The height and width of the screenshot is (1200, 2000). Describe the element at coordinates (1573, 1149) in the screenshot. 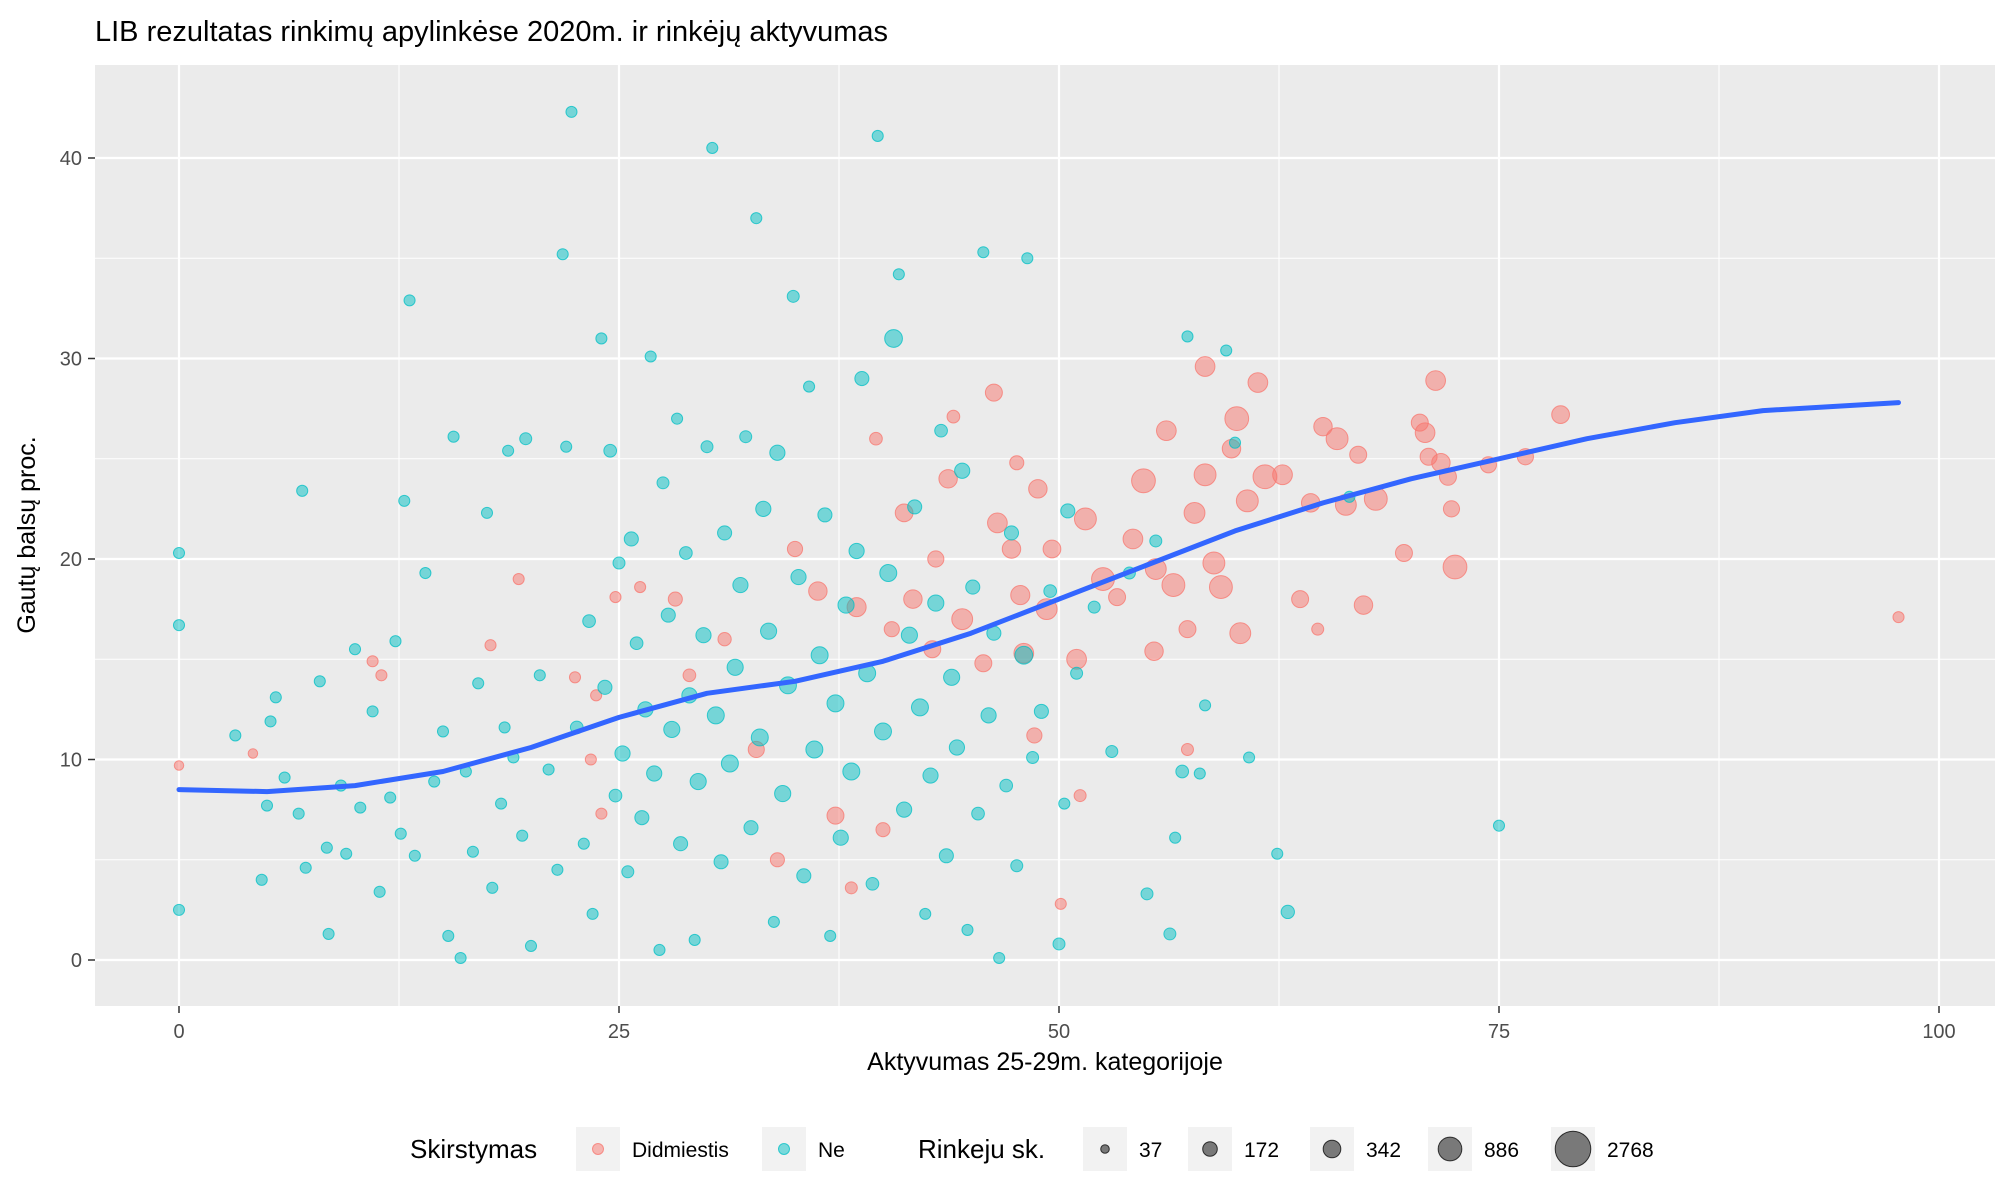

I see `legend-key-symbol` at that location.